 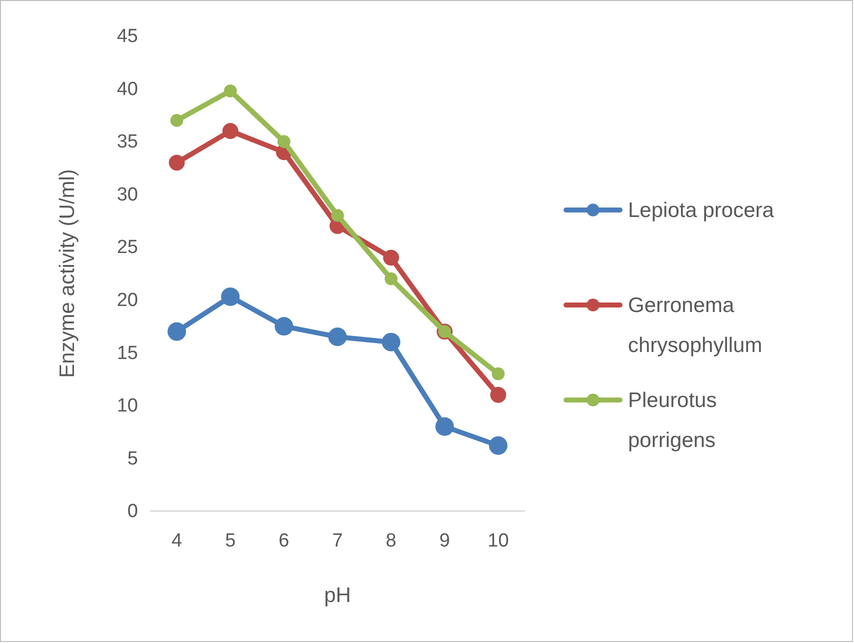 What do you see at coordinates (391, 541) in the screenshot?
I see `x-tick-label: 8` at bounding box center [391, 541].